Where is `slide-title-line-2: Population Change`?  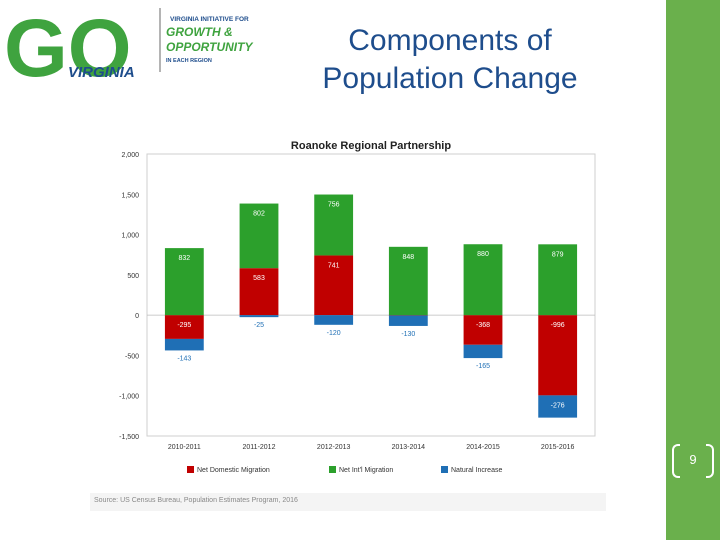 slide-title-line-2: Population Change is located at coordinates (450, 78).